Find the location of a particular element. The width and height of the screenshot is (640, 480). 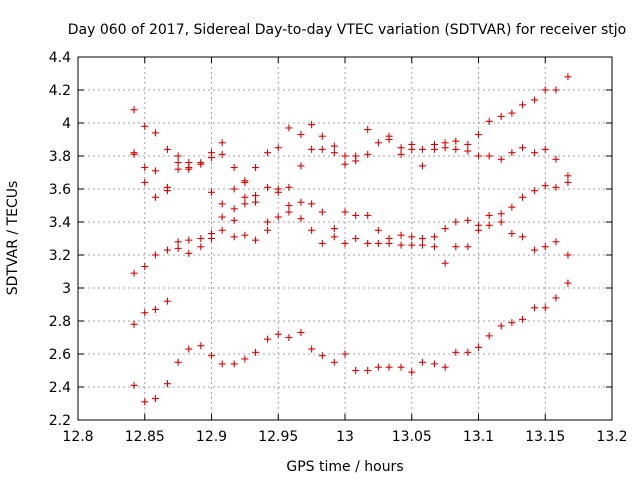

x-tick-label: 12.8 is located at coordinates (77, 437).